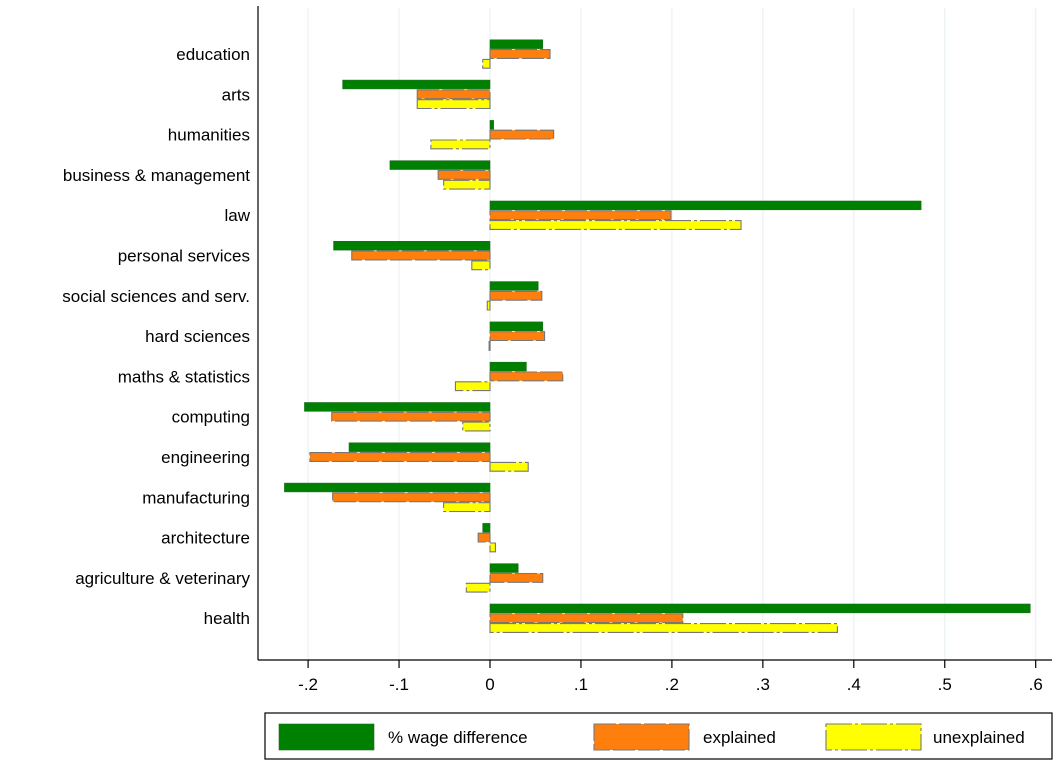 The height and width of the screenshot is (772, 1059). I want to click on bar-wage-difference-architecture, so click(486, 528).